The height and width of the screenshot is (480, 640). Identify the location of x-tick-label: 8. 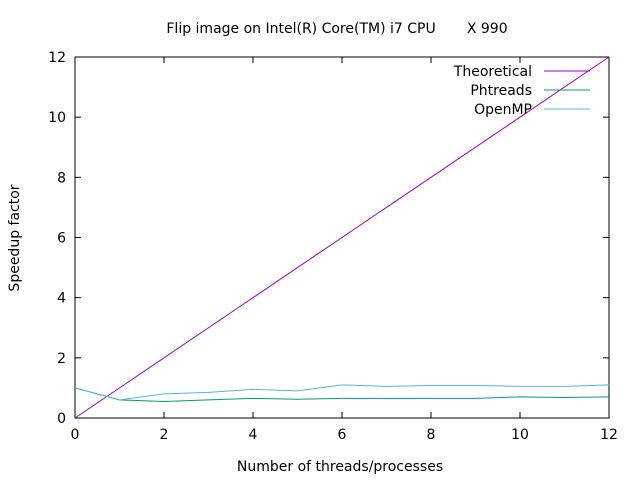
(431, 435).